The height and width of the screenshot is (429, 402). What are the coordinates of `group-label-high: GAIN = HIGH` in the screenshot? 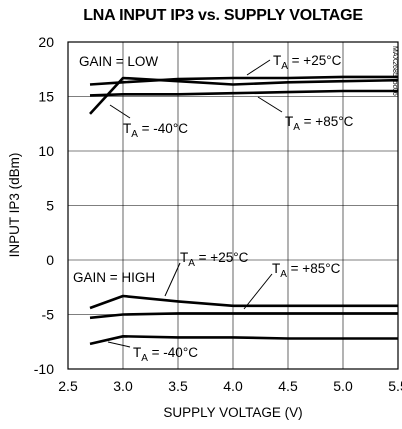 It's located at (114, 277).